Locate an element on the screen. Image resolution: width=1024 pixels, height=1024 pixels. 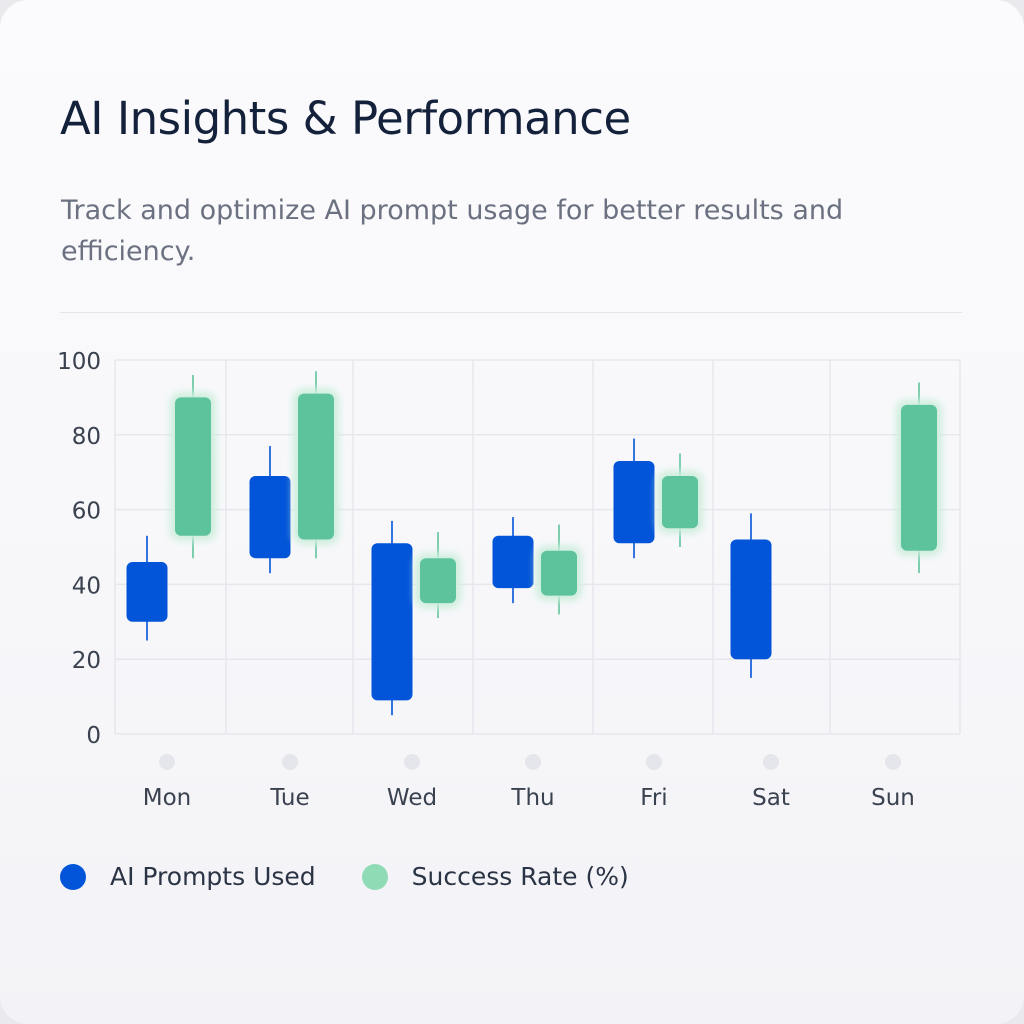
legend-item-success: Success Rate (%) is located at coordinates (495, 876).